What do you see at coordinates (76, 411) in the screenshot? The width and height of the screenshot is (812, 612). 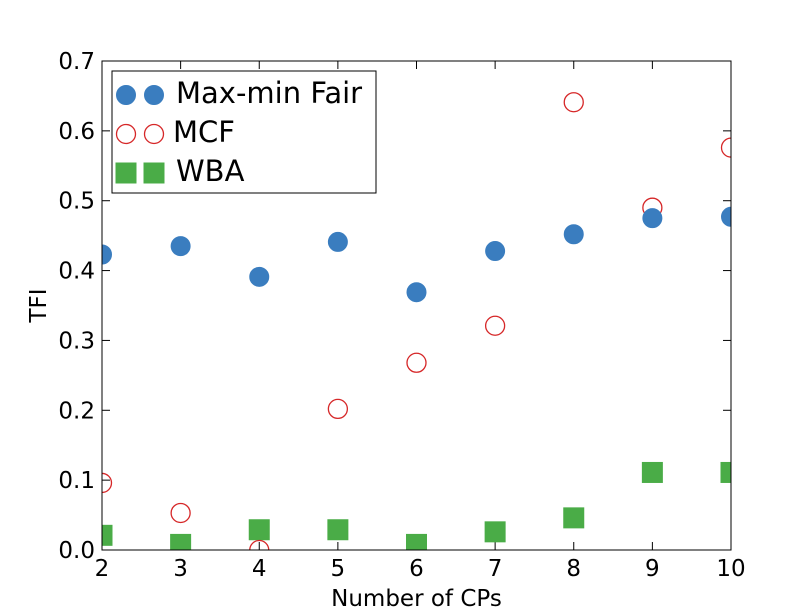 I see `y-tick-label: 0.2` at bounding box center [76, 411].